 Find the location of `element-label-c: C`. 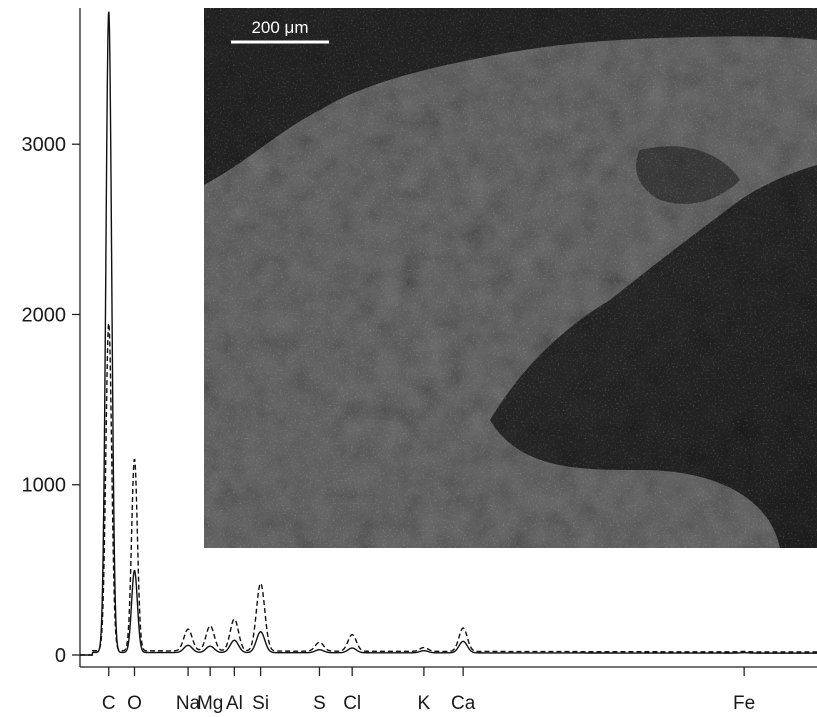

element-label-c: C is located at coordinates (109, 703).